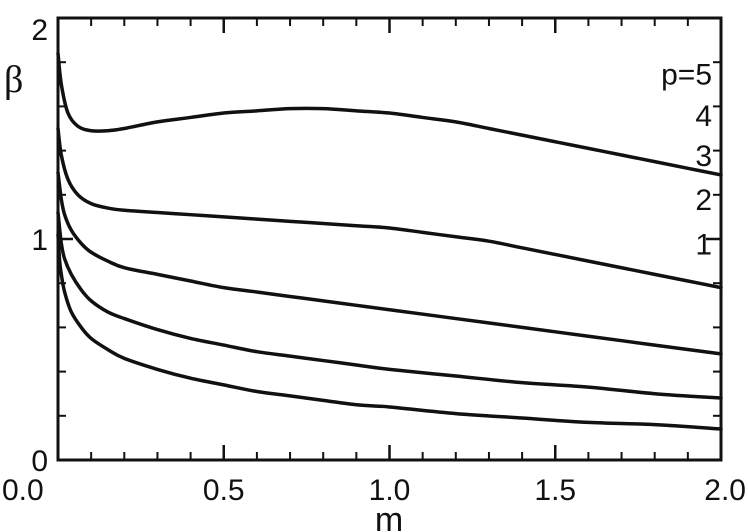 The height and width of the screenshot is (532, 748). Describe the element at coordinates (389, 516) in the screenshot. I see `x-axis-label: m` at that location.